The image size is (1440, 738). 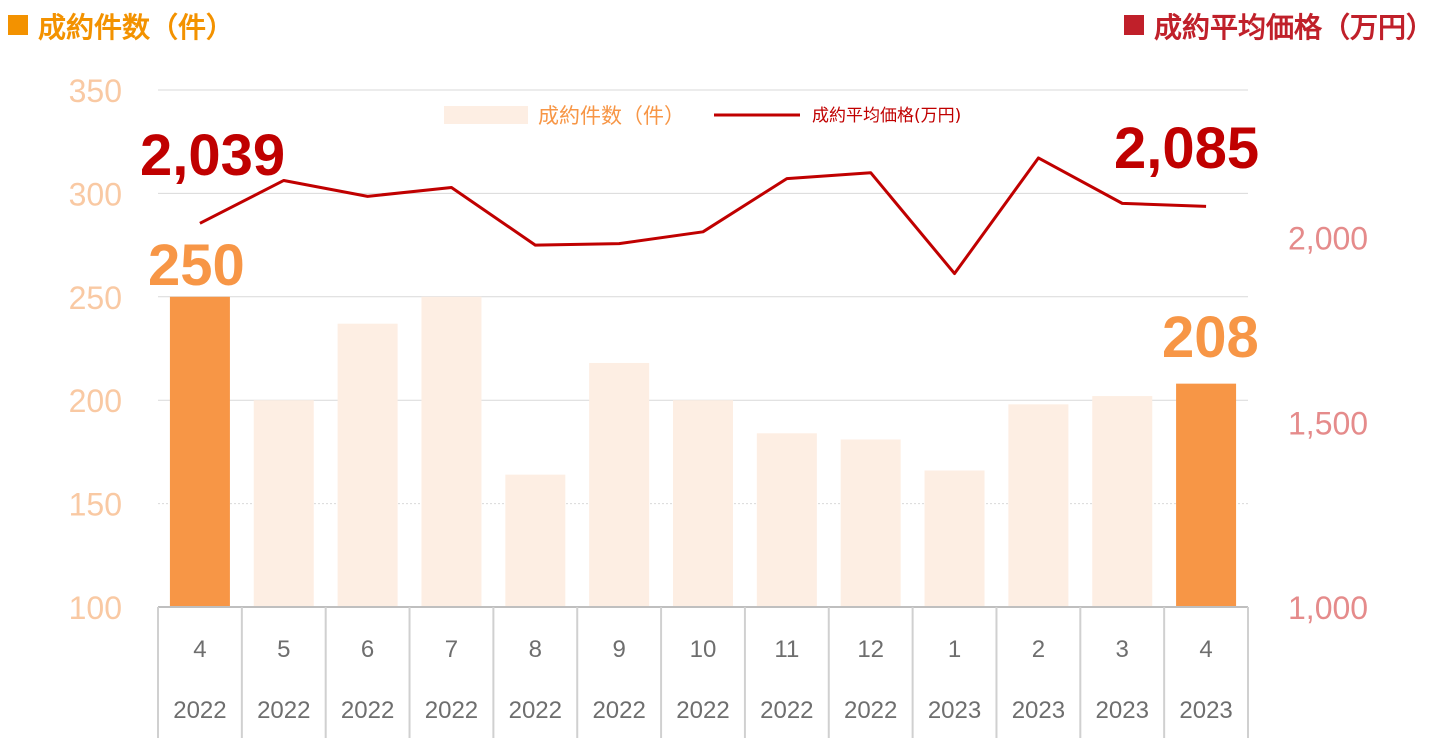 What do you see at coordinates (95, 401) in the screenshot?
I see `left-axis-tick-label: 200` at bounding box center [95, 401].